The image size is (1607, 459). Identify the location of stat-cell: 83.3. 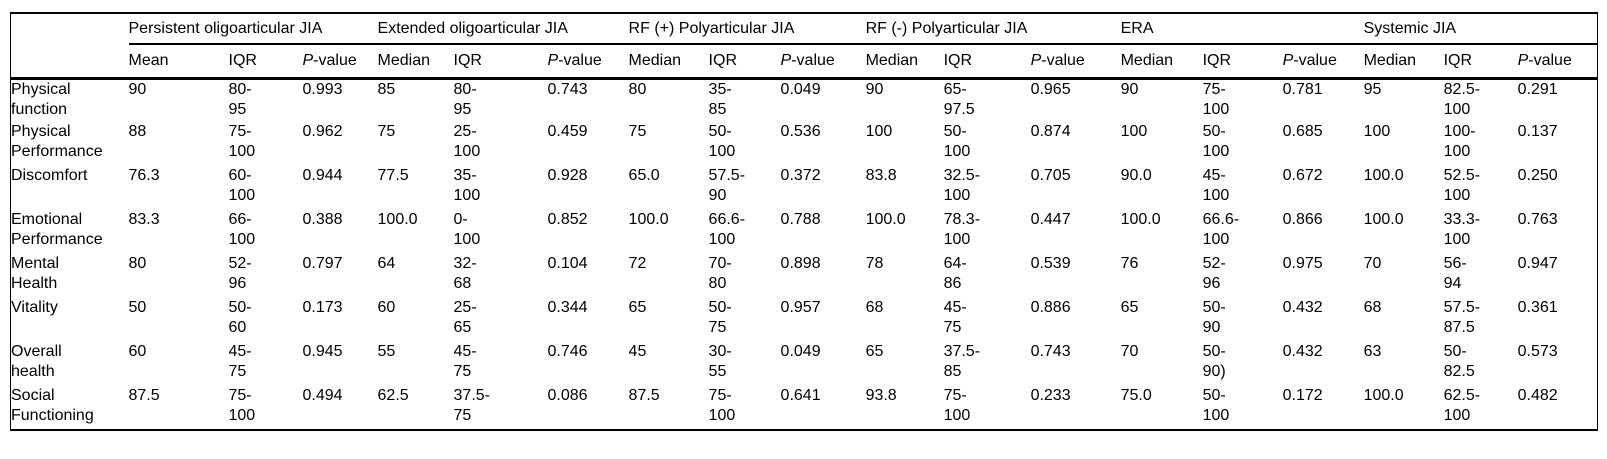
(144, 219).